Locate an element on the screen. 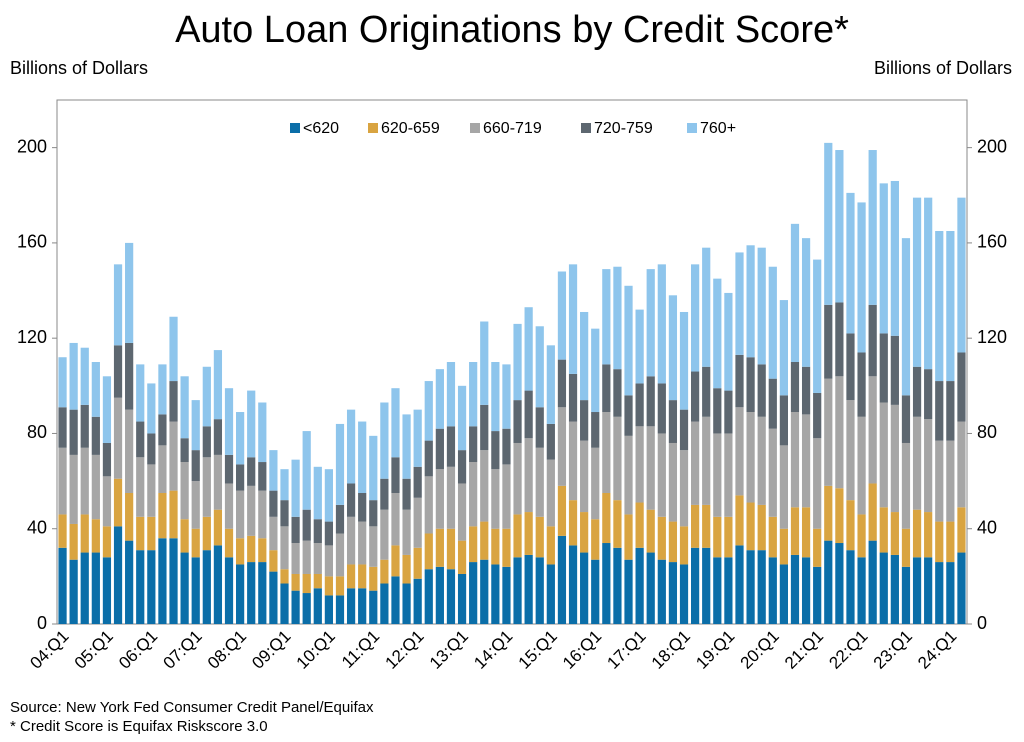  chart-title: Auto Loan Originations by Credit Score* is located at coordinates (512, 30).